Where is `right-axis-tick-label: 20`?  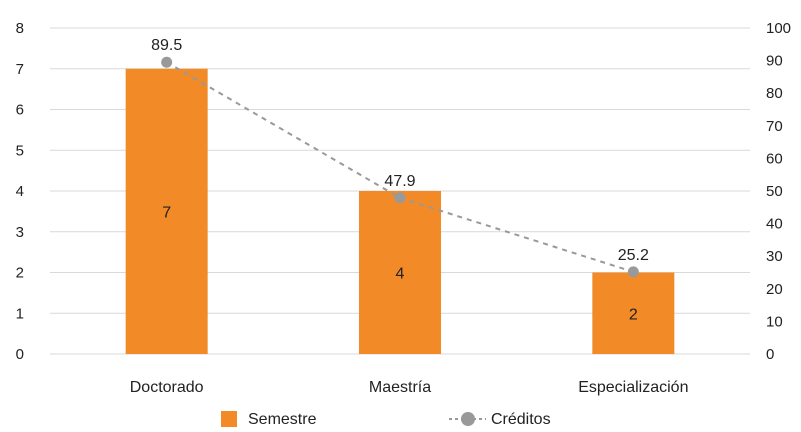 right-axis-tick-label: 20 is located at coordinates (774, 289).